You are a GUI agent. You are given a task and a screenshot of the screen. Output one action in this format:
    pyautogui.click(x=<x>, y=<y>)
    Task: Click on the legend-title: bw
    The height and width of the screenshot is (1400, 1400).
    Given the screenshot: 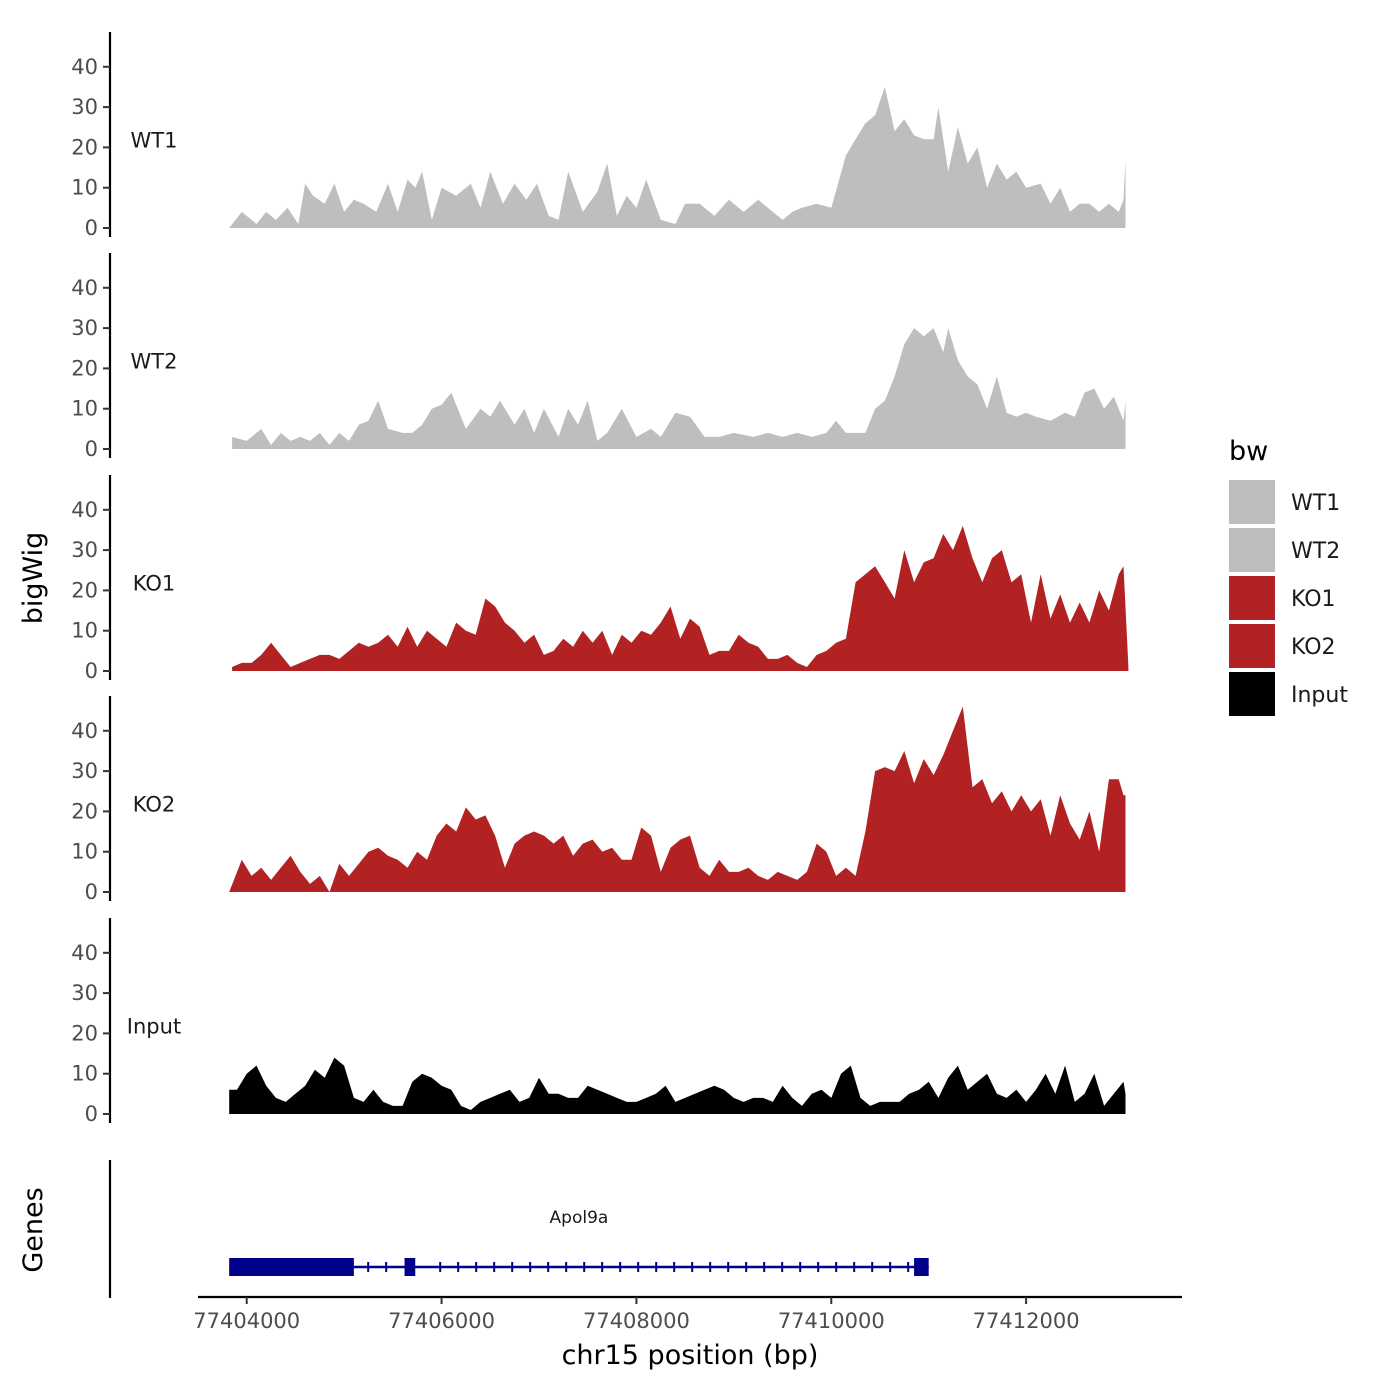 What is the action you would take?
    pyautogui.click(x=1248, y=451)
    